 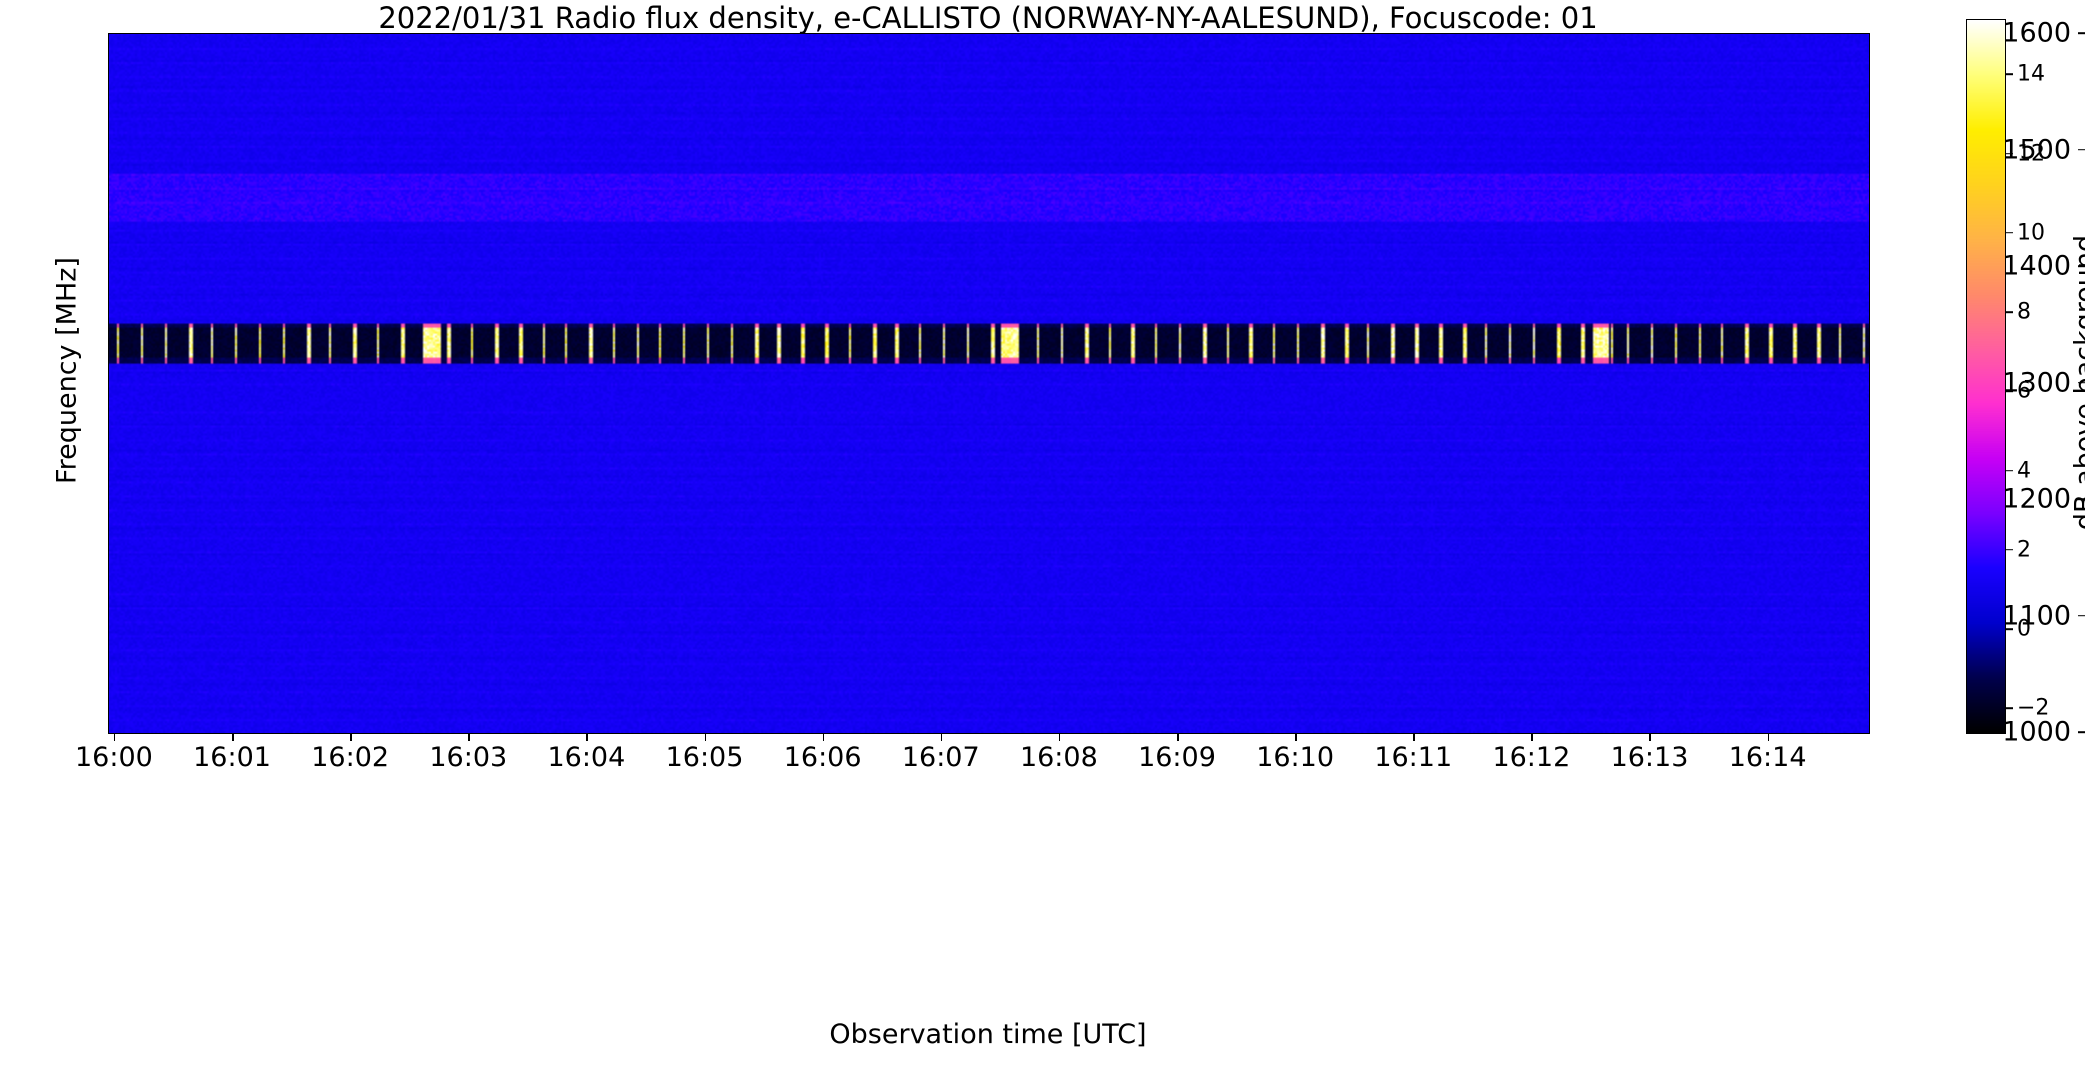 I want to click on x-tick-label: 16:14, so click(x=1767, y=757).